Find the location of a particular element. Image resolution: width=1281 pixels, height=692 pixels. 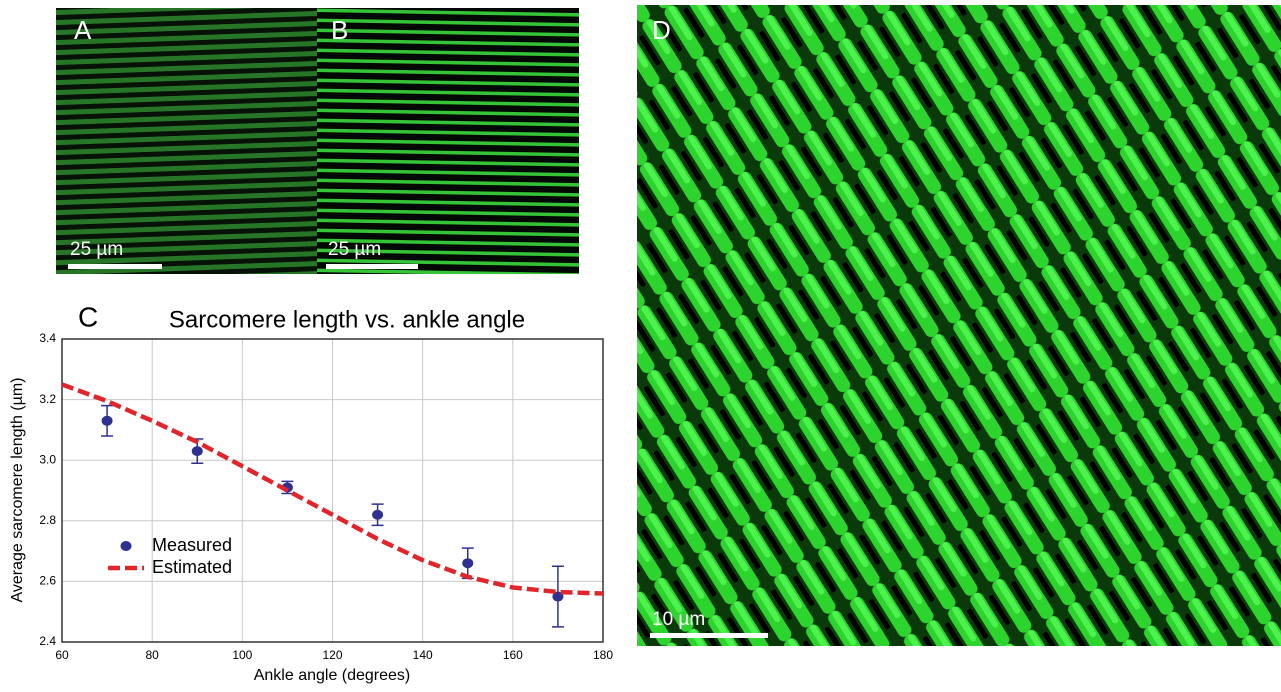

estimated-line is located at coordinates (332, 489).